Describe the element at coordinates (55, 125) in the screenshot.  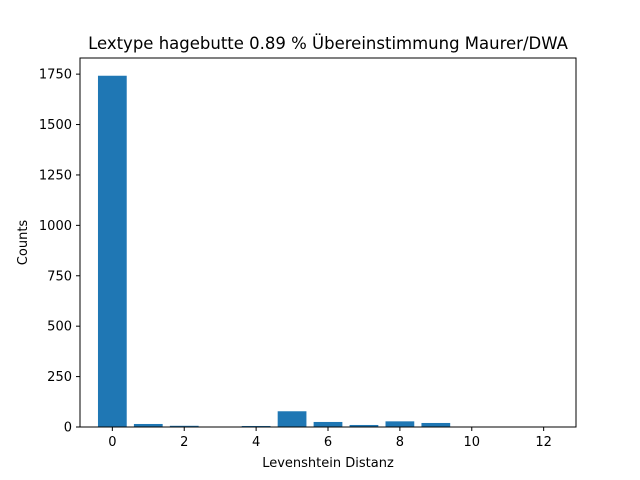
I see `y-tick-label: 1500` at that location.